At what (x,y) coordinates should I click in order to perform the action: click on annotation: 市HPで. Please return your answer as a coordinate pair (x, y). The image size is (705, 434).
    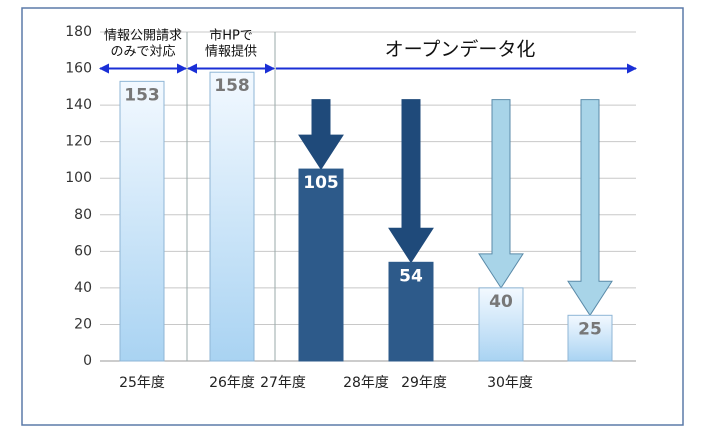
    Looking at the image, I should click on (231, 36).